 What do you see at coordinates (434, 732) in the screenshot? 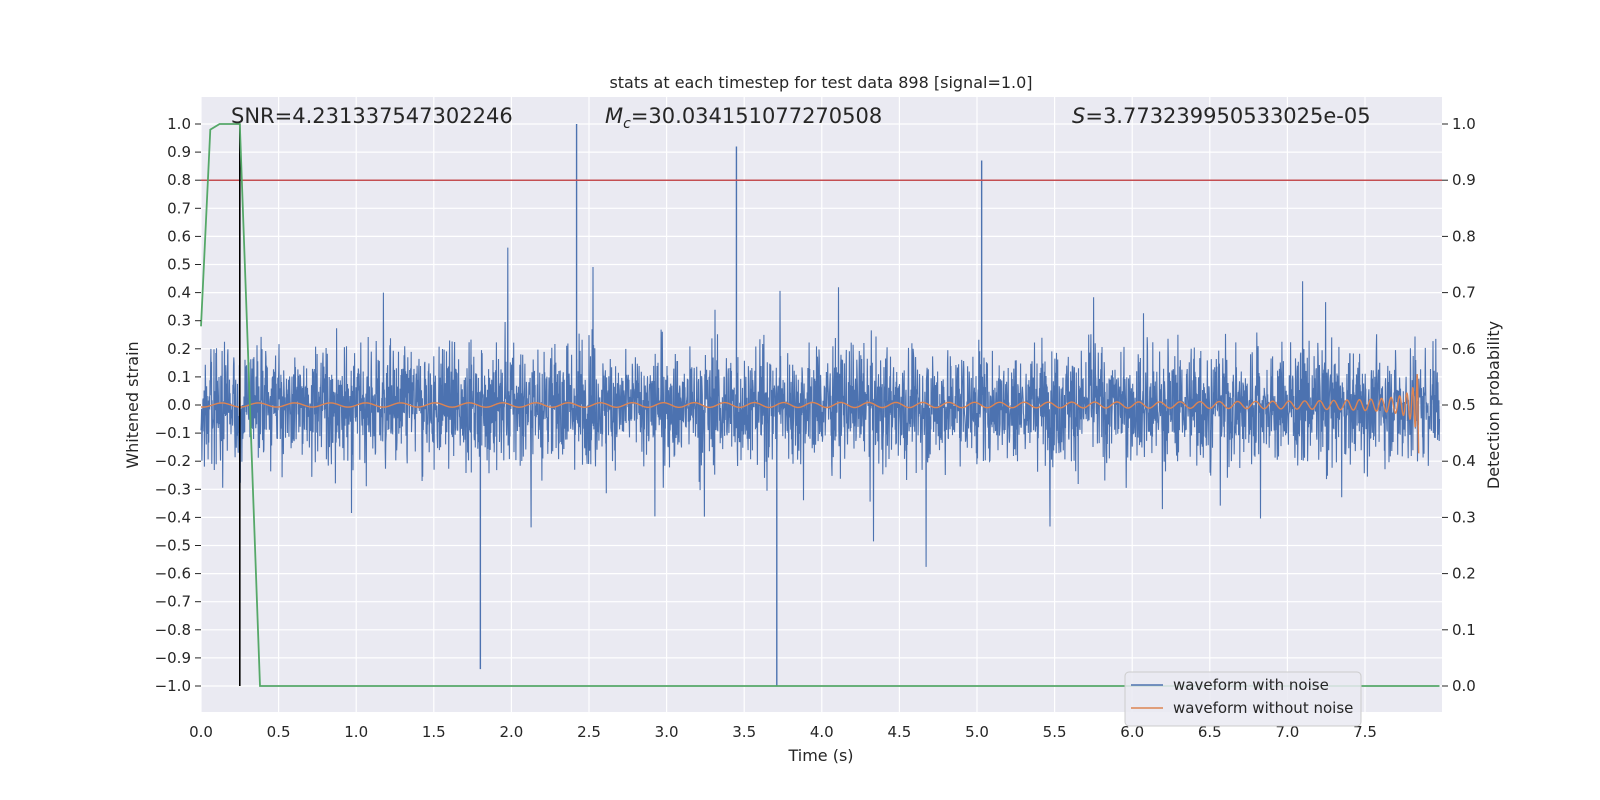
I see `x-tick-label: 1.5` at bounding box center [434, 732].